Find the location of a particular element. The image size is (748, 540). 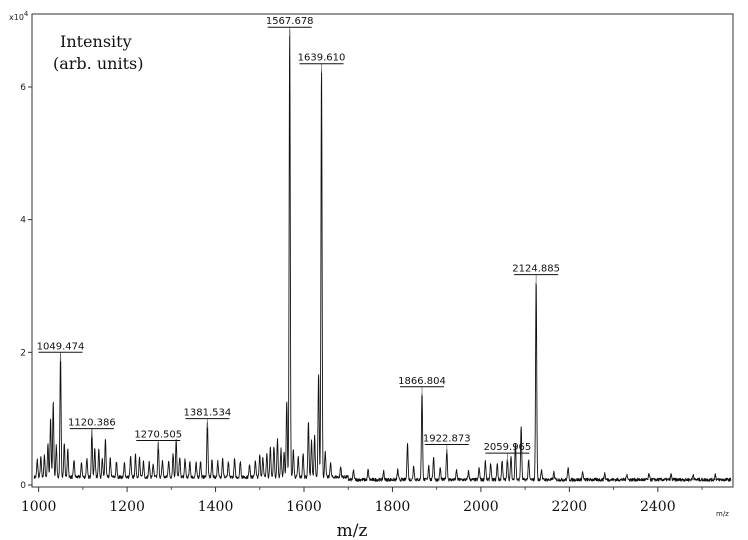

x-tick-label: 1800 is located at coordinates (393, 507).